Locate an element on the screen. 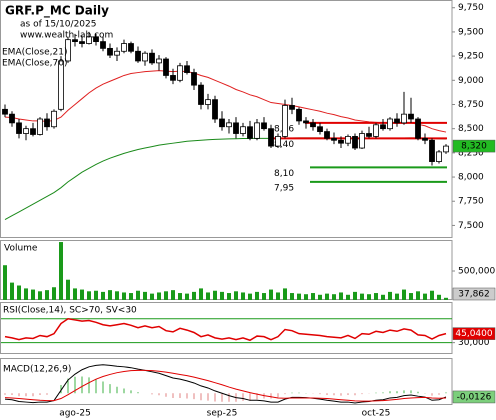  chart-title: GRF.P_MC Daily is located at coordinates (57, 11).